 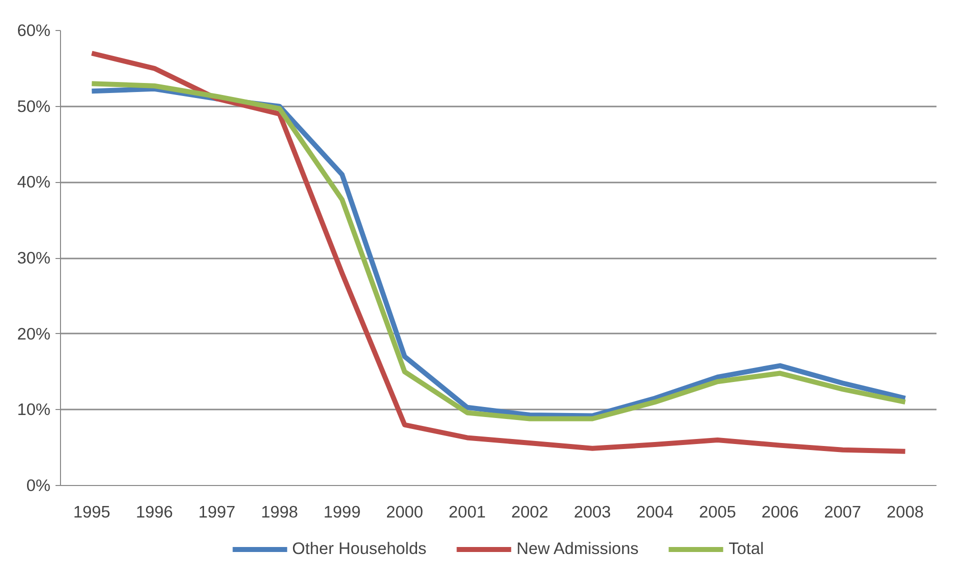 What do you see at coordinates (359, 549) in the screenshot?
I see `legend-label: Other Households` at bounding box center [359, 549].